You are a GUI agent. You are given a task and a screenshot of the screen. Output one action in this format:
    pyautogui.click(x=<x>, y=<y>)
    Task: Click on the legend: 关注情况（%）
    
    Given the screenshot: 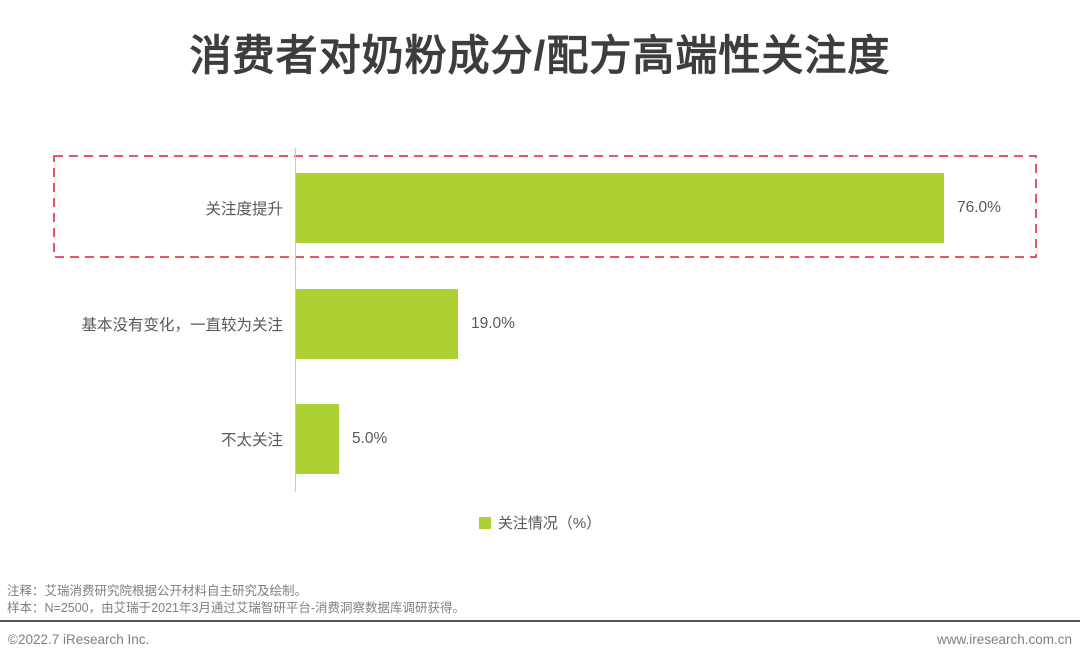 What is the action you would take?
    pyautogui.click(x=540, y=522)
    